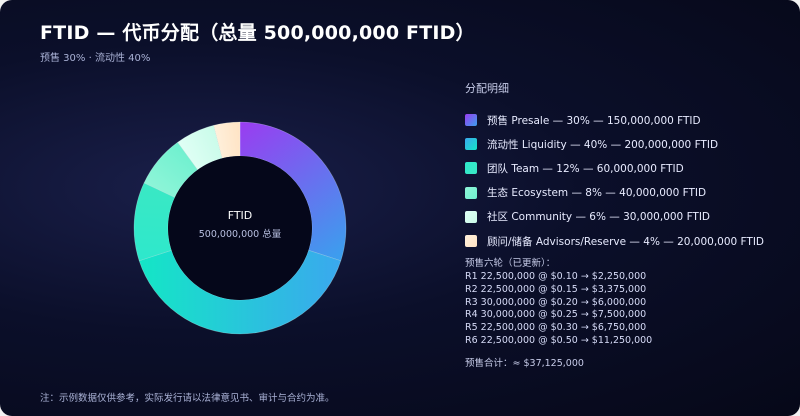 The image size is (800, 416). What do you see at coordinates (471, 168) in the screenshot?
I see `legend-swatch-team` at bounding box center [471, 168].